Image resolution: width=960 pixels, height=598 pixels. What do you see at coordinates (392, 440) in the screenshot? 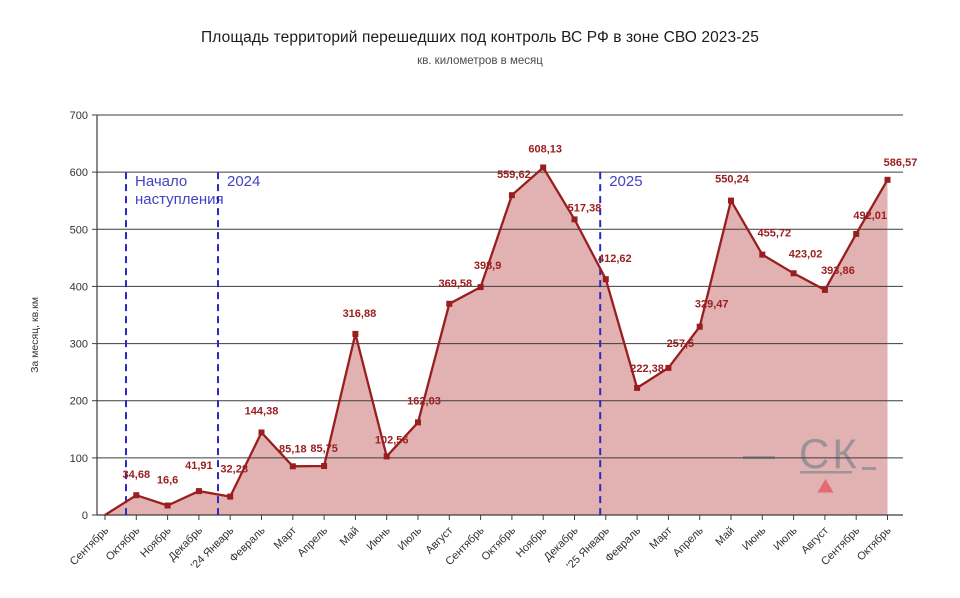
I see `point-label: 102,56` at bounding box center [392, 440].